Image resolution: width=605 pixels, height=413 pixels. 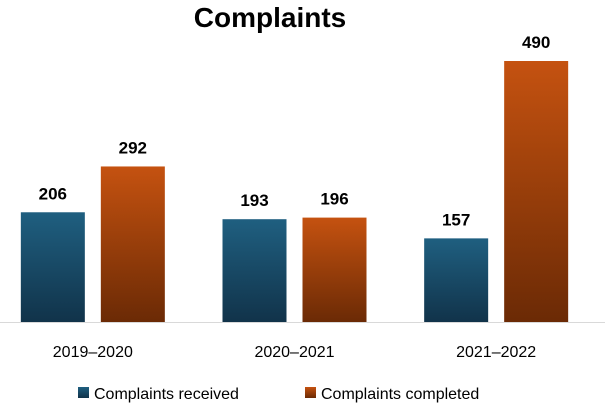 I want to click on data-label-complaints-received-2019-2020: 206, so click(x=53, y=193).